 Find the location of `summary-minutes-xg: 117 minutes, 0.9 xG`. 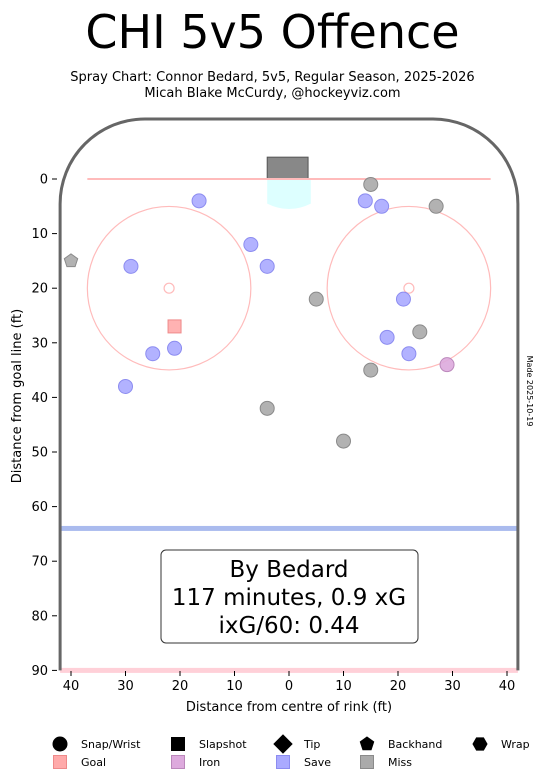

summary-minutes-xg: 117 minutes, 0.9 xG is located at coordinates (289, 598).